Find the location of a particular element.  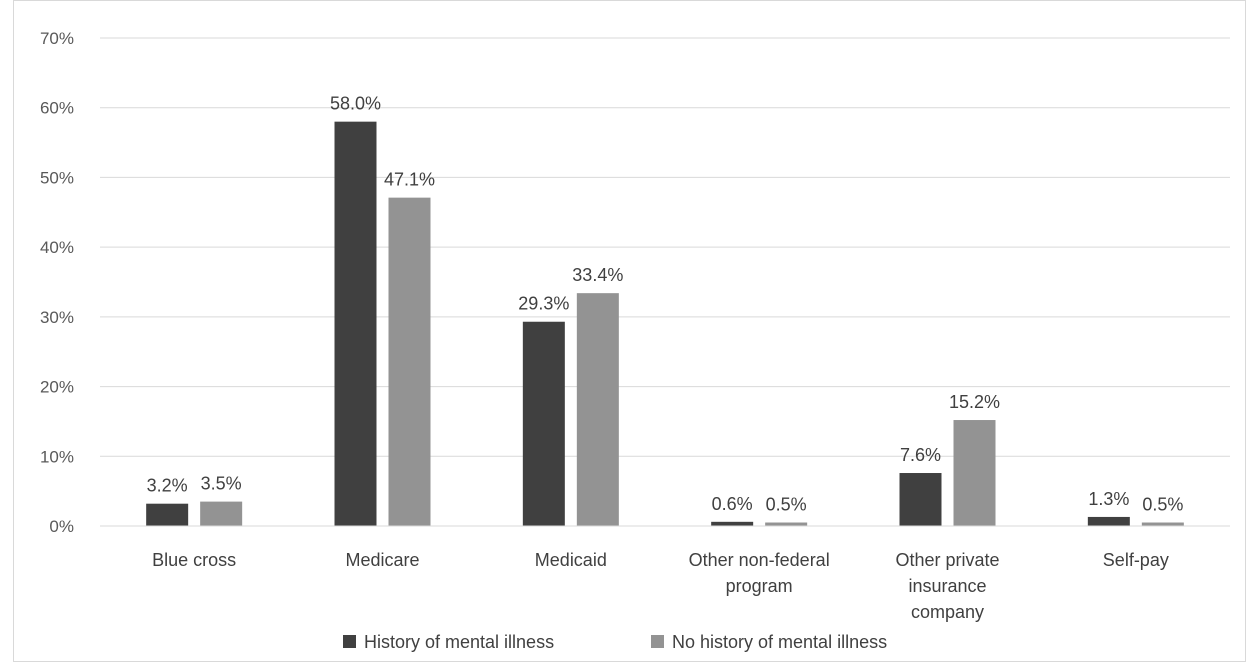

y-tick-label: 30% is located at coordinates (57, 317).